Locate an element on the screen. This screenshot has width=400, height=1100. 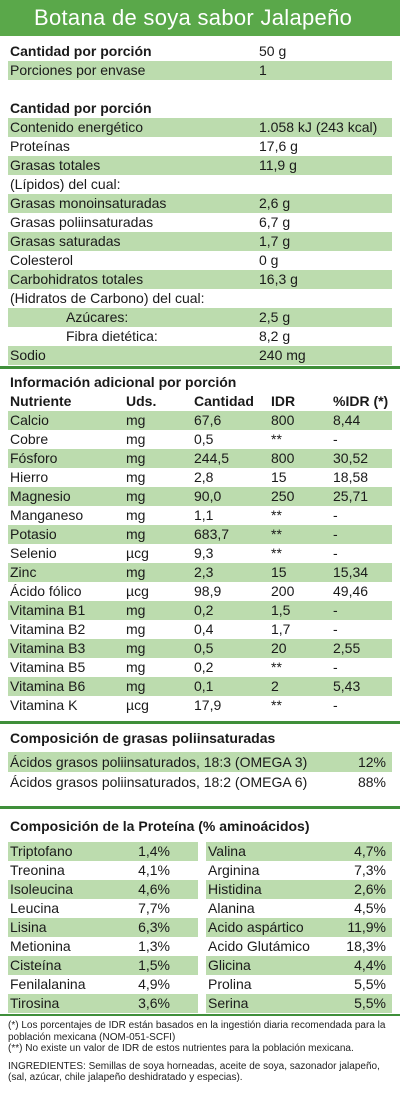
table-row: Zinc mg 2,3 15 15,34 is located at coordinates (200, 572).